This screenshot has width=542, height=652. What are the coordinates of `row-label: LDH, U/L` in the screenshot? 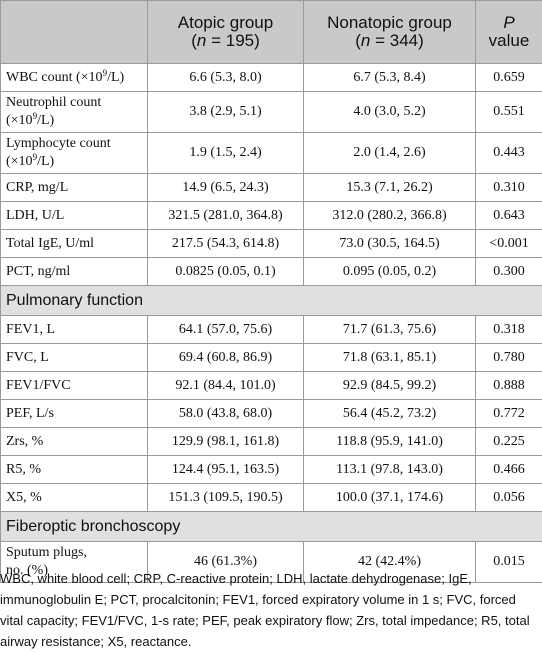 It's located at (74, 216).